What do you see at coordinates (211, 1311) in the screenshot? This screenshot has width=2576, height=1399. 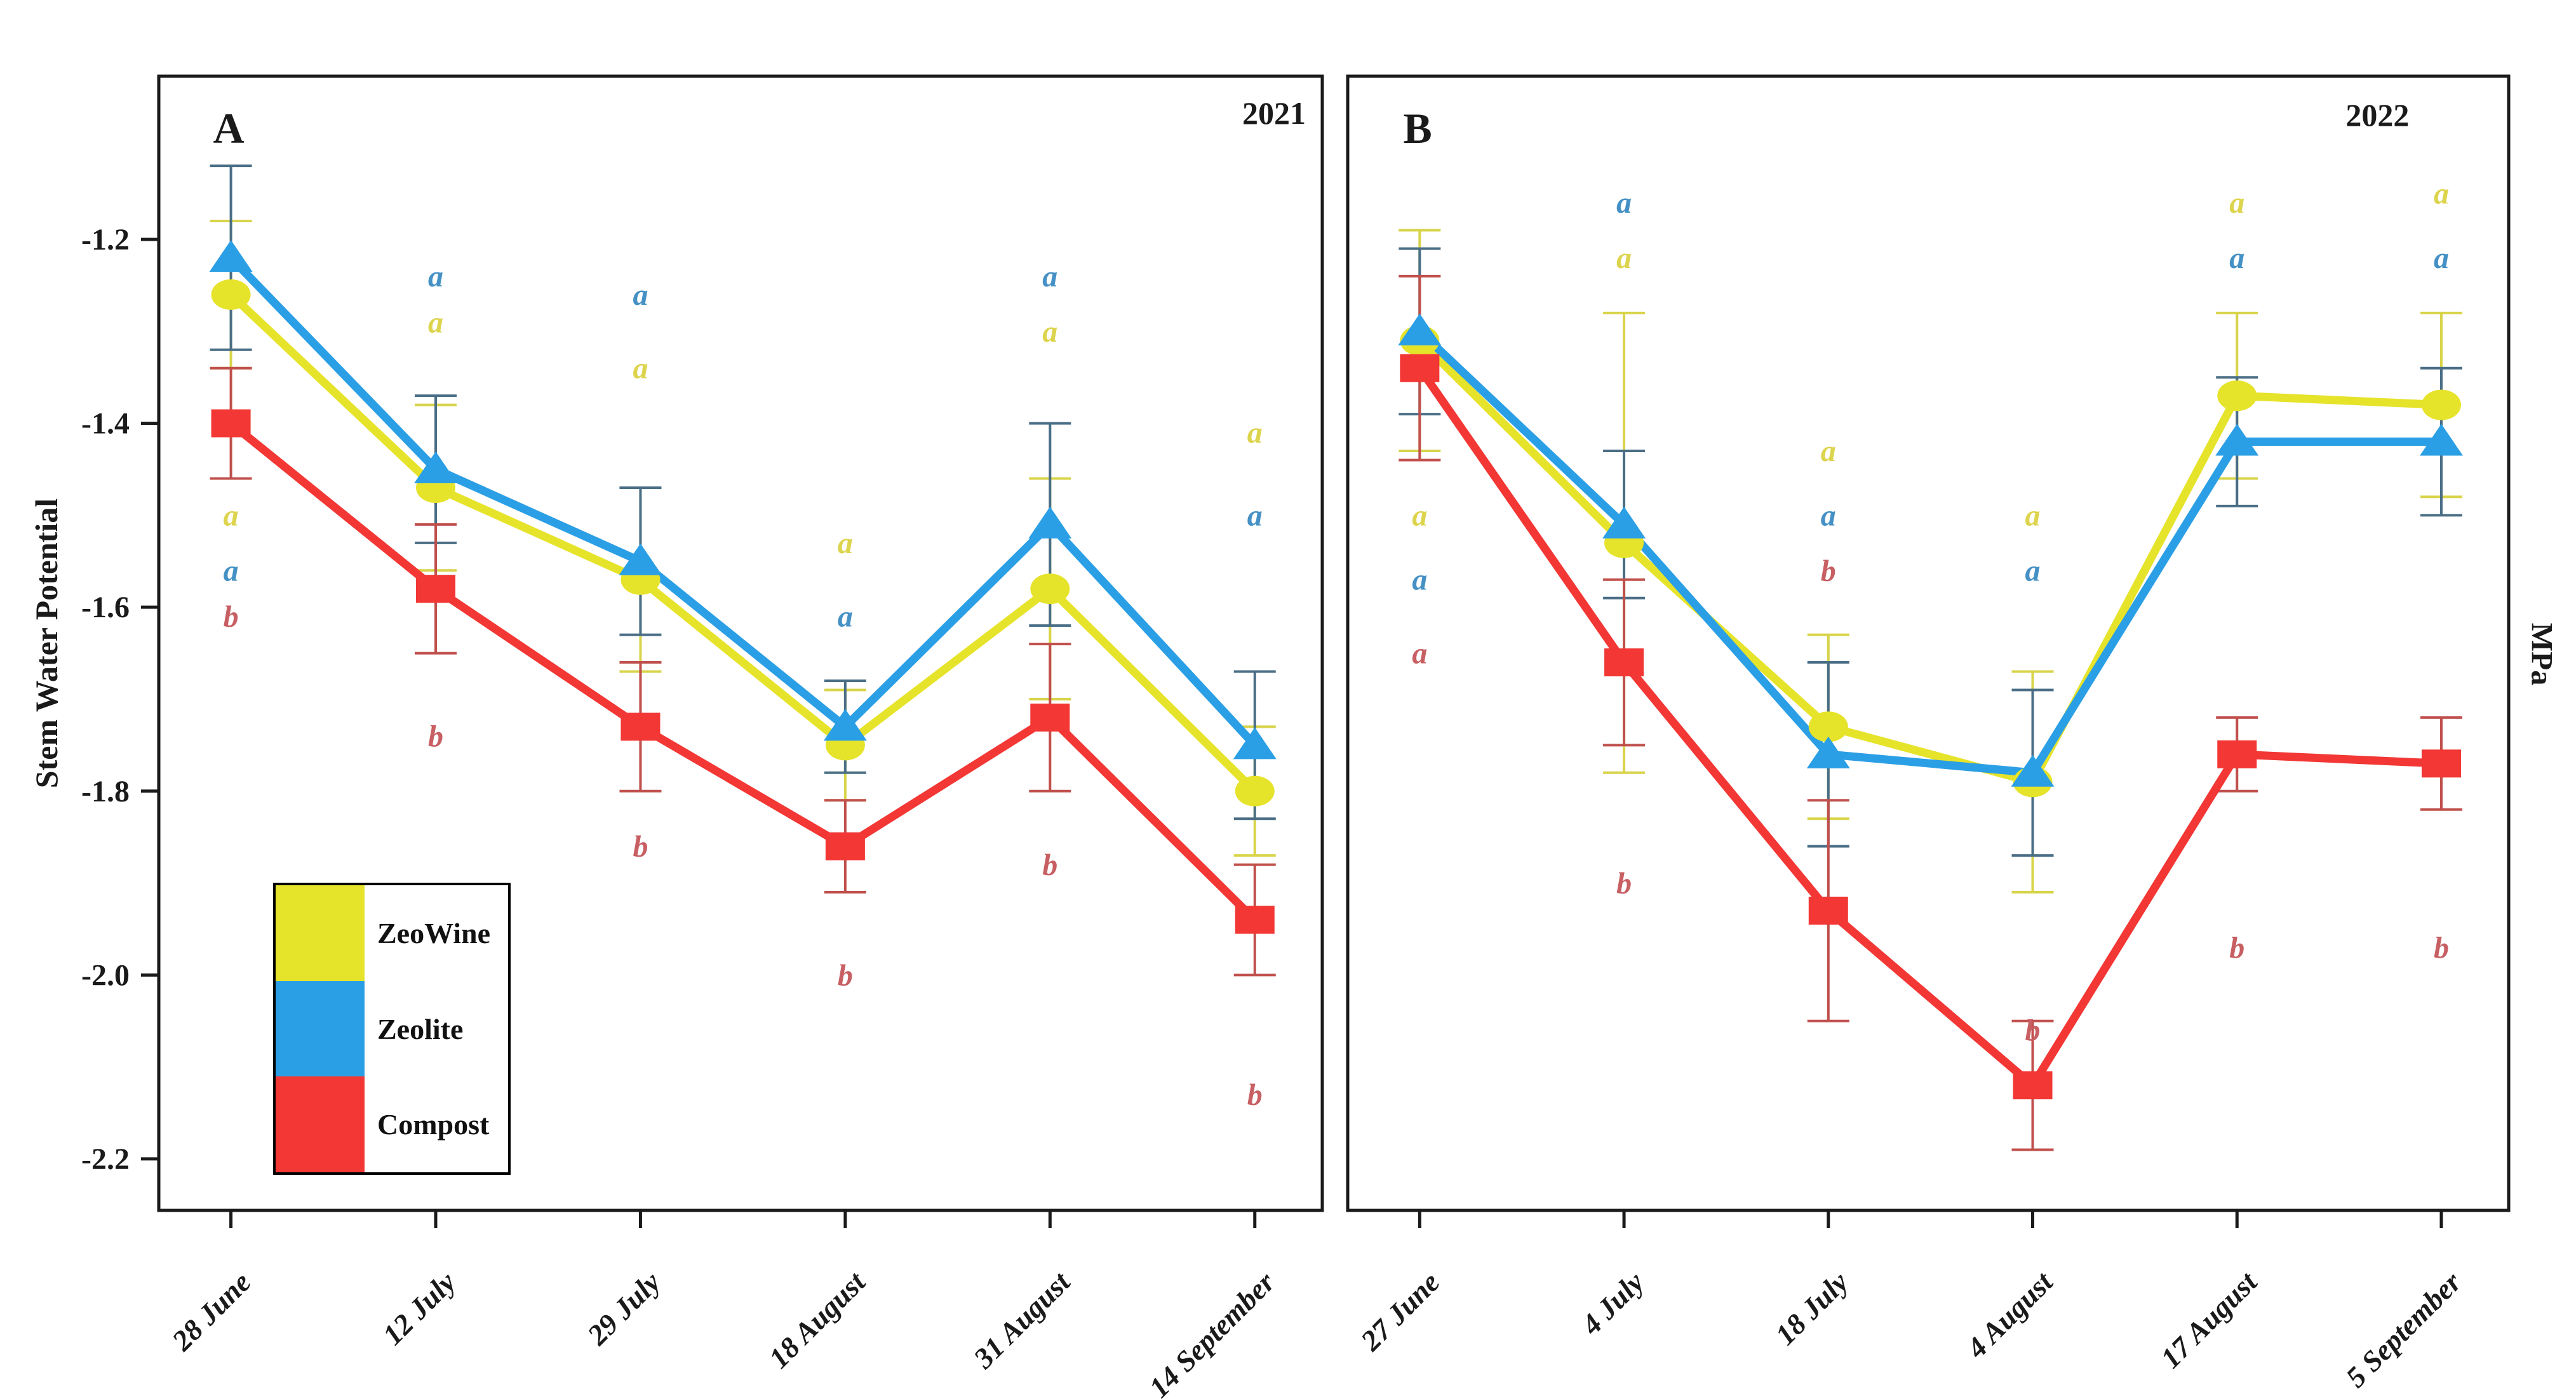 I see `x-tick-label: 28 June` at bounding box center [211, 1311].